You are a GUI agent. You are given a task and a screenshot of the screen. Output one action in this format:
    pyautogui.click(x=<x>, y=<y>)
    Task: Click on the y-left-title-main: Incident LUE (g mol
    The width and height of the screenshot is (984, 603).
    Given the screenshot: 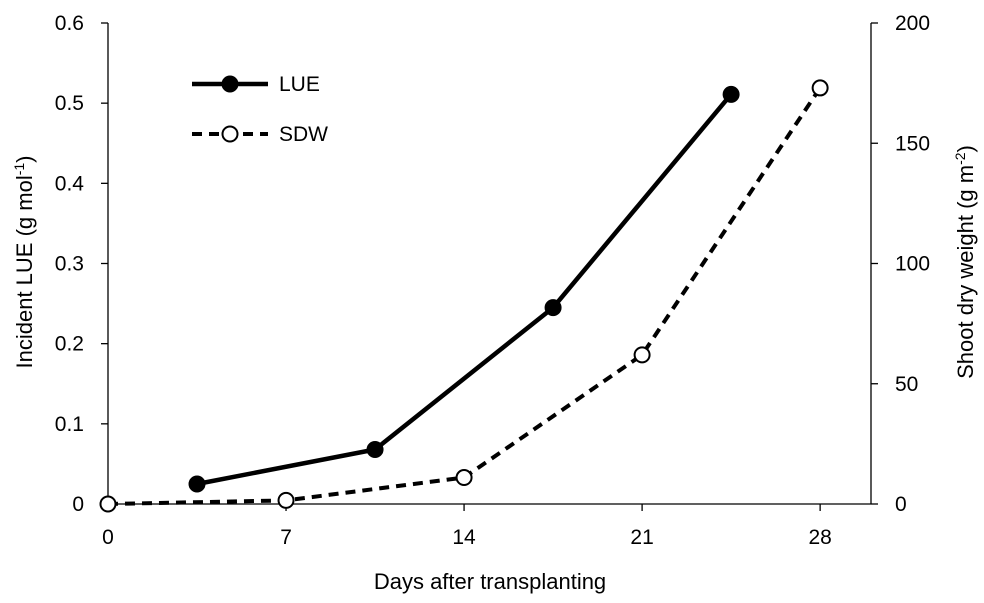 What is the action you would take?
    pyautogui.click(x=24, y=271)
    